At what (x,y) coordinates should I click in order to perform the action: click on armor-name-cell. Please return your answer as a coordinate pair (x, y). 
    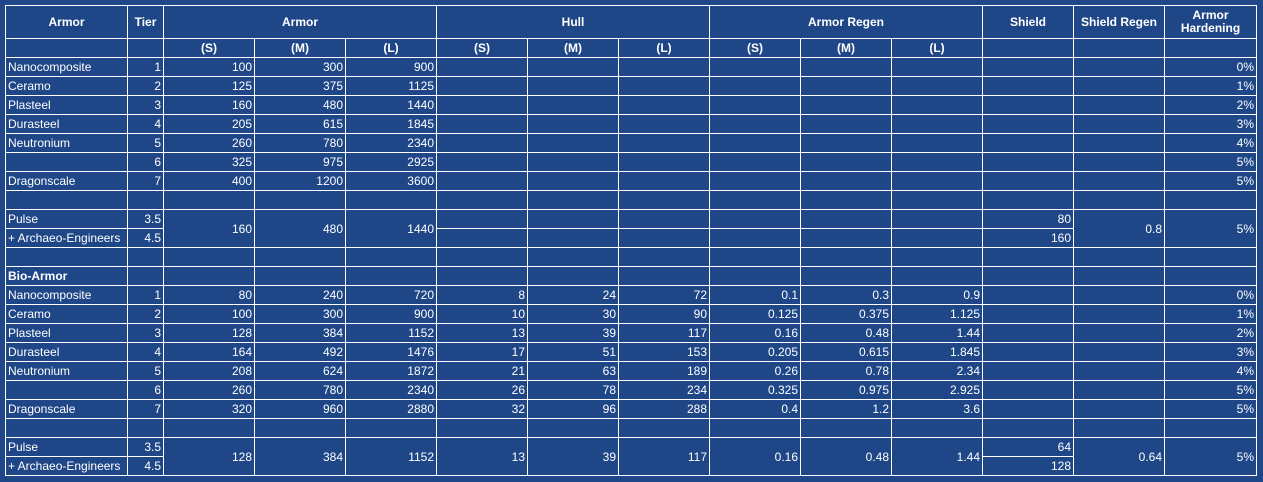
    Looking at the image, I should click on (66, 162).